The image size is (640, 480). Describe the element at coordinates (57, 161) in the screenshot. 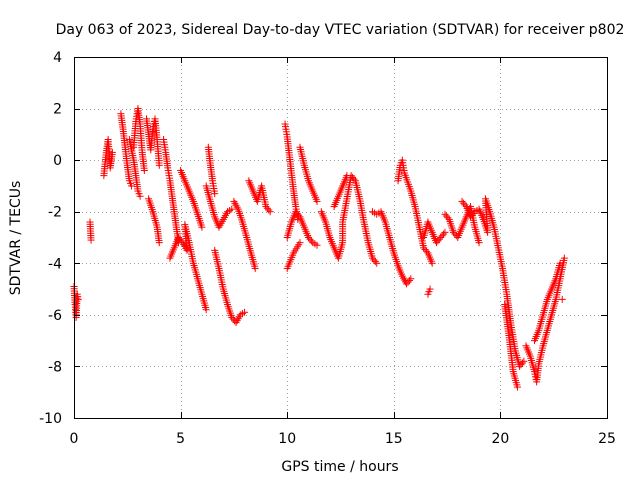

I see `y-tick-label: 0` at that location.